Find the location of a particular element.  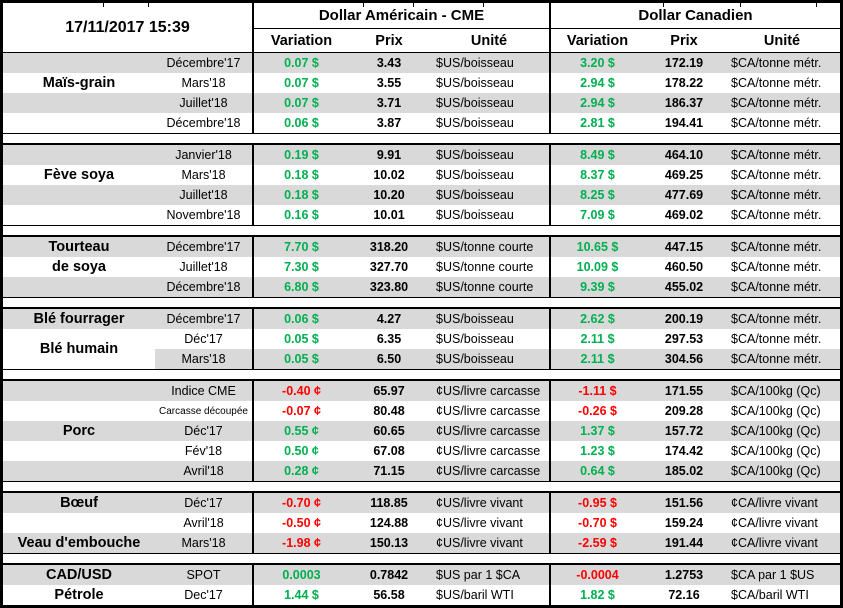

us-price-value: 10.01 is located at coordinates (389, 215).